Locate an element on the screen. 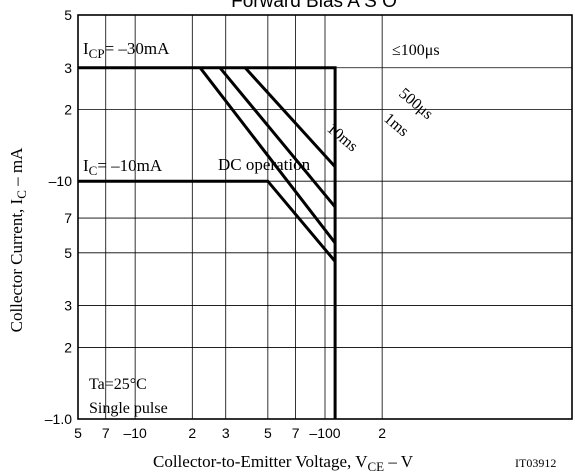 The height and width of the screenshot is (473, 575). pulse-1ms-label: 1ms is located at coordinates (395, 125).